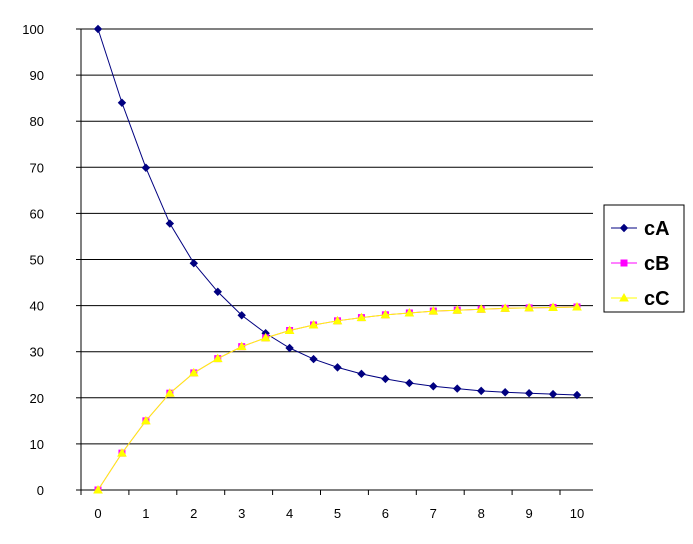 This screenshot has width=693, height=544. I want to click on y-tick-label: 40, so click(37, 306).